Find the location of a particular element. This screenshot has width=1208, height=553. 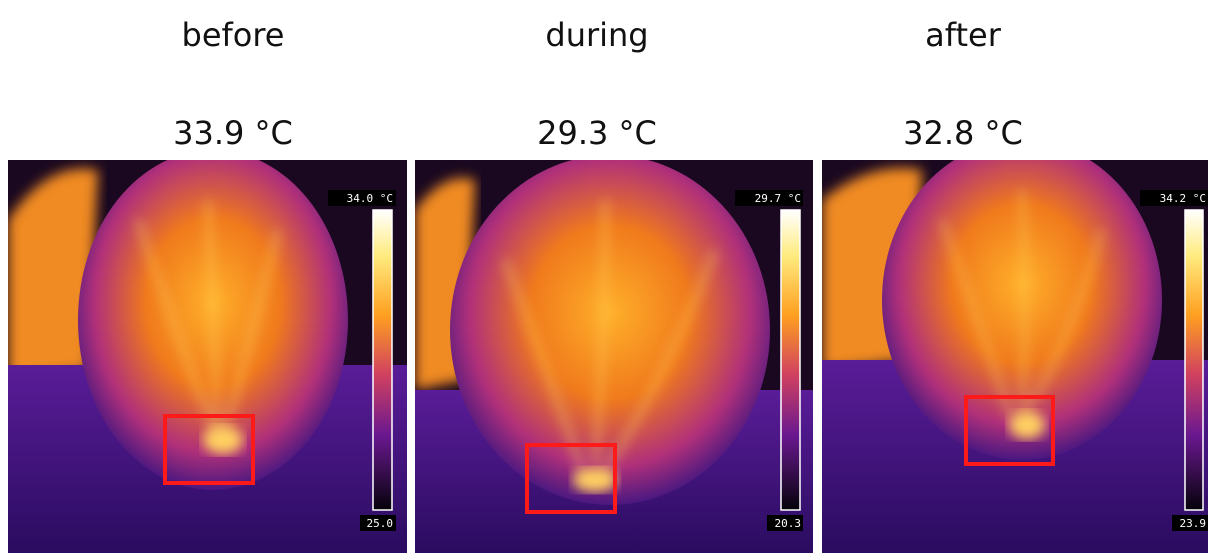

scale-min: 23.9 is located at coordinates (1193, 523).